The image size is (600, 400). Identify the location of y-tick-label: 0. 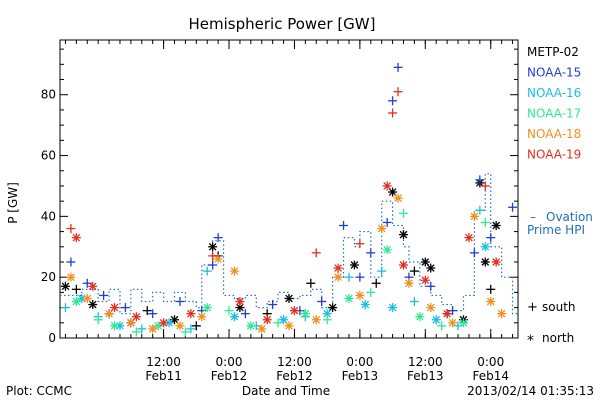
(52, 338).